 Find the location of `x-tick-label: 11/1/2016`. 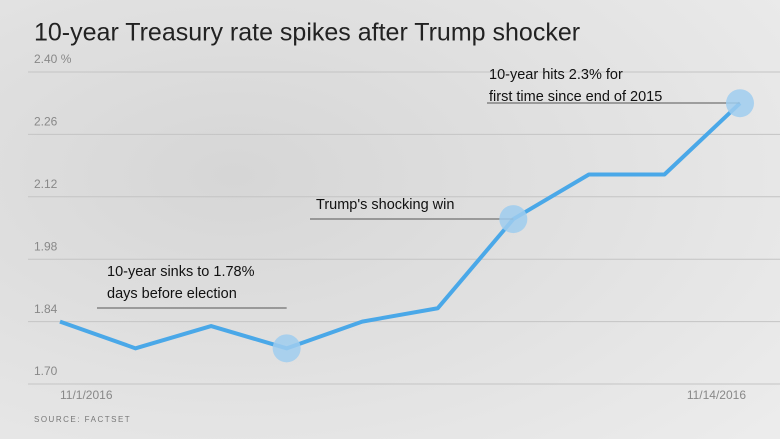

x-tick-label: 11/1/2016 is located at coordinates (86, 395).